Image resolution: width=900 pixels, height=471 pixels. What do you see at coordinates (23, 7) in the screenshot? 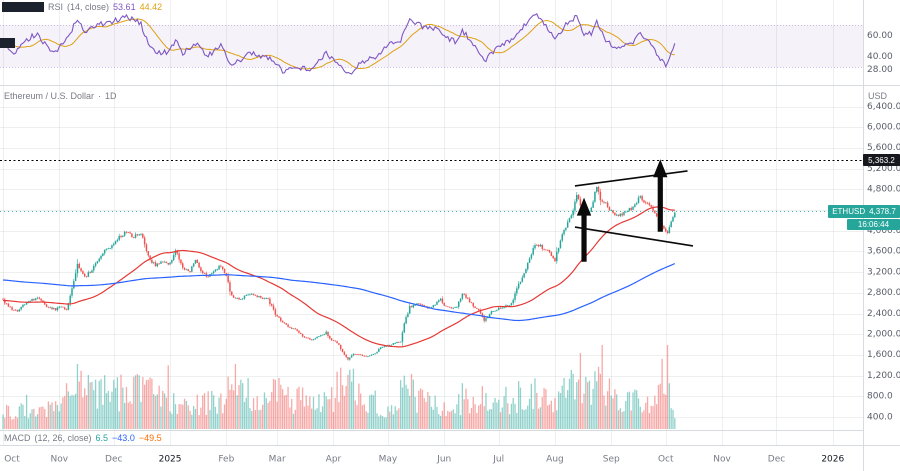
I see `redacted-box` at bounding box center [23, 7].